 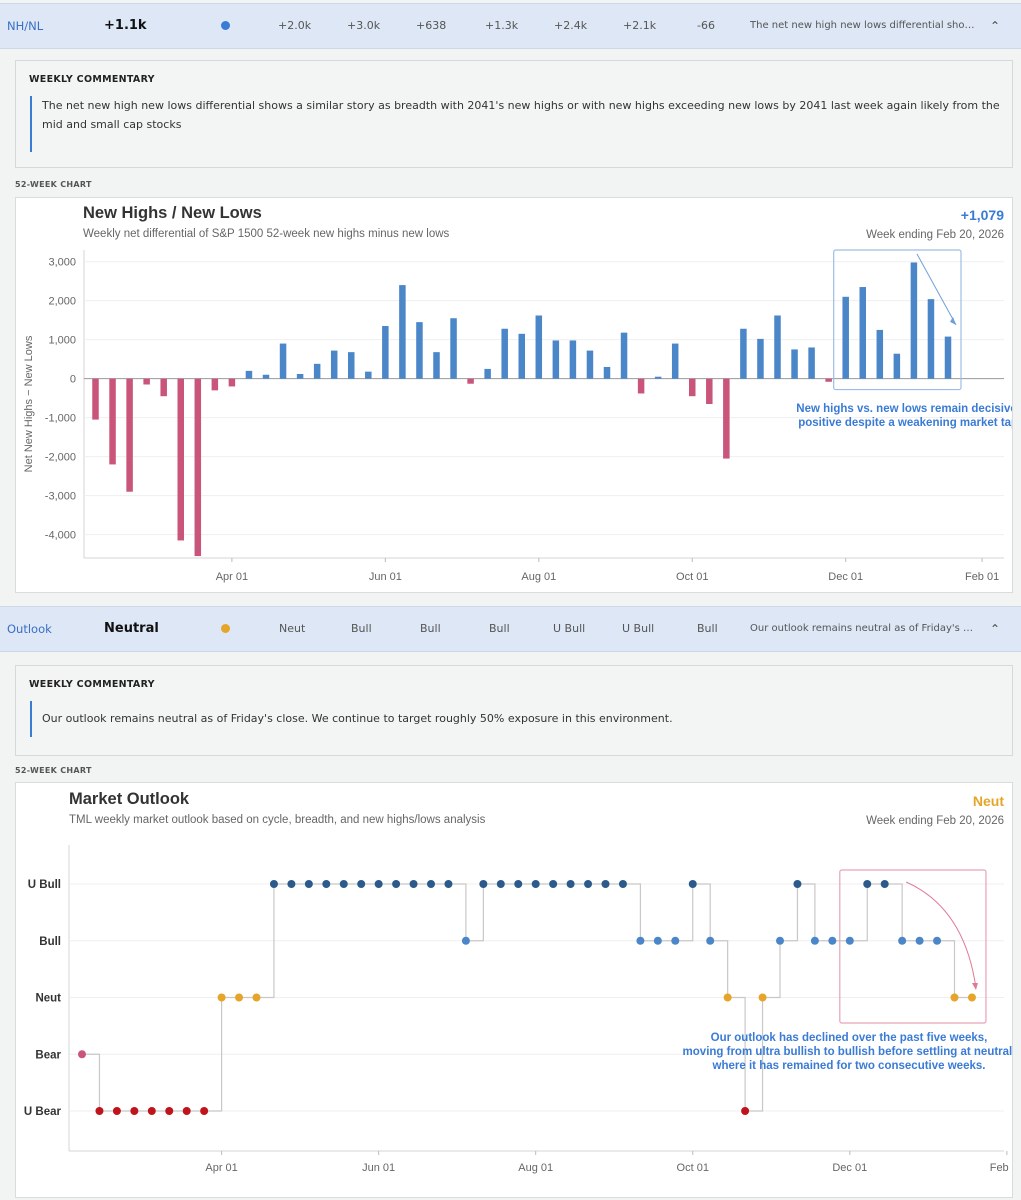 I want to click on highlight-box, so click(x=897, y=320).